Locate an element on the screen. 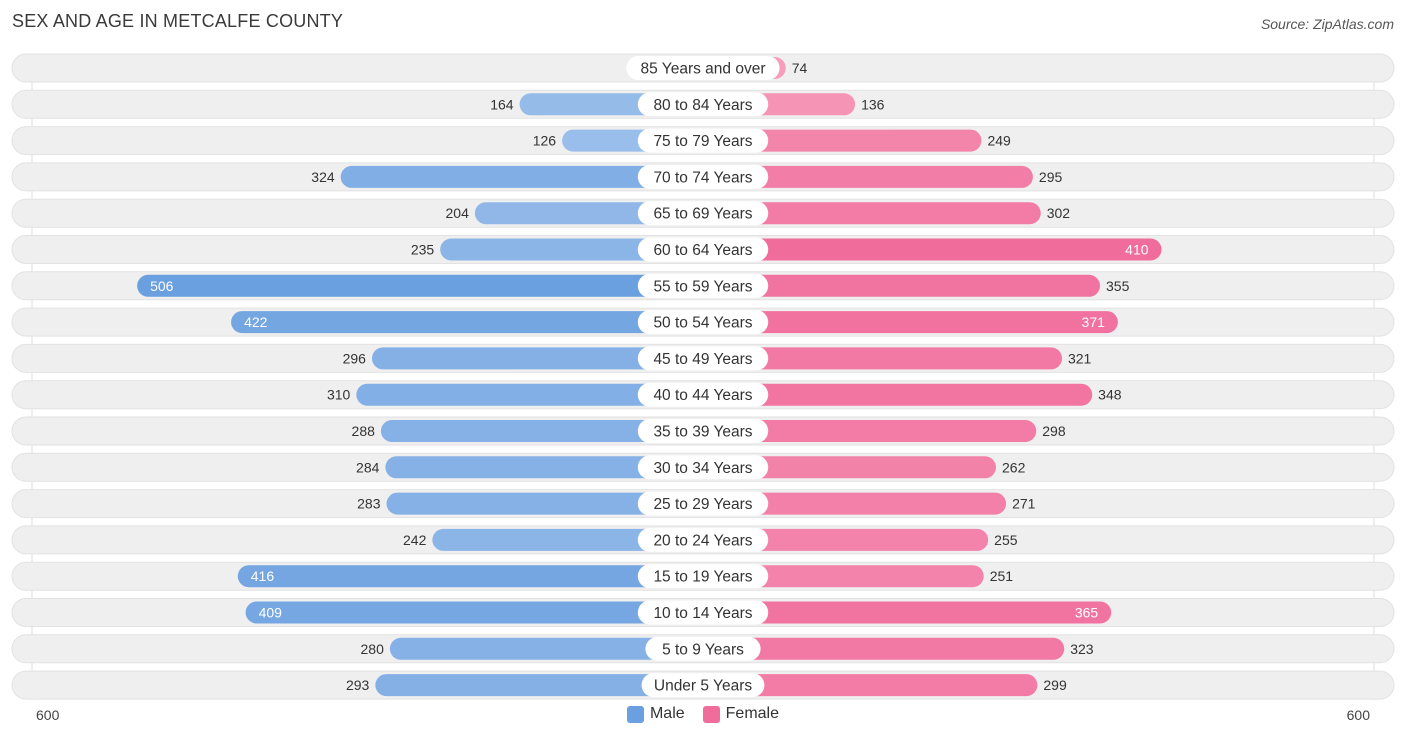 This screenshot has width=1406, height=740. chart-title: SEX AND AGE IN METCALFE COUNTY is located at coordinates (178, 21).